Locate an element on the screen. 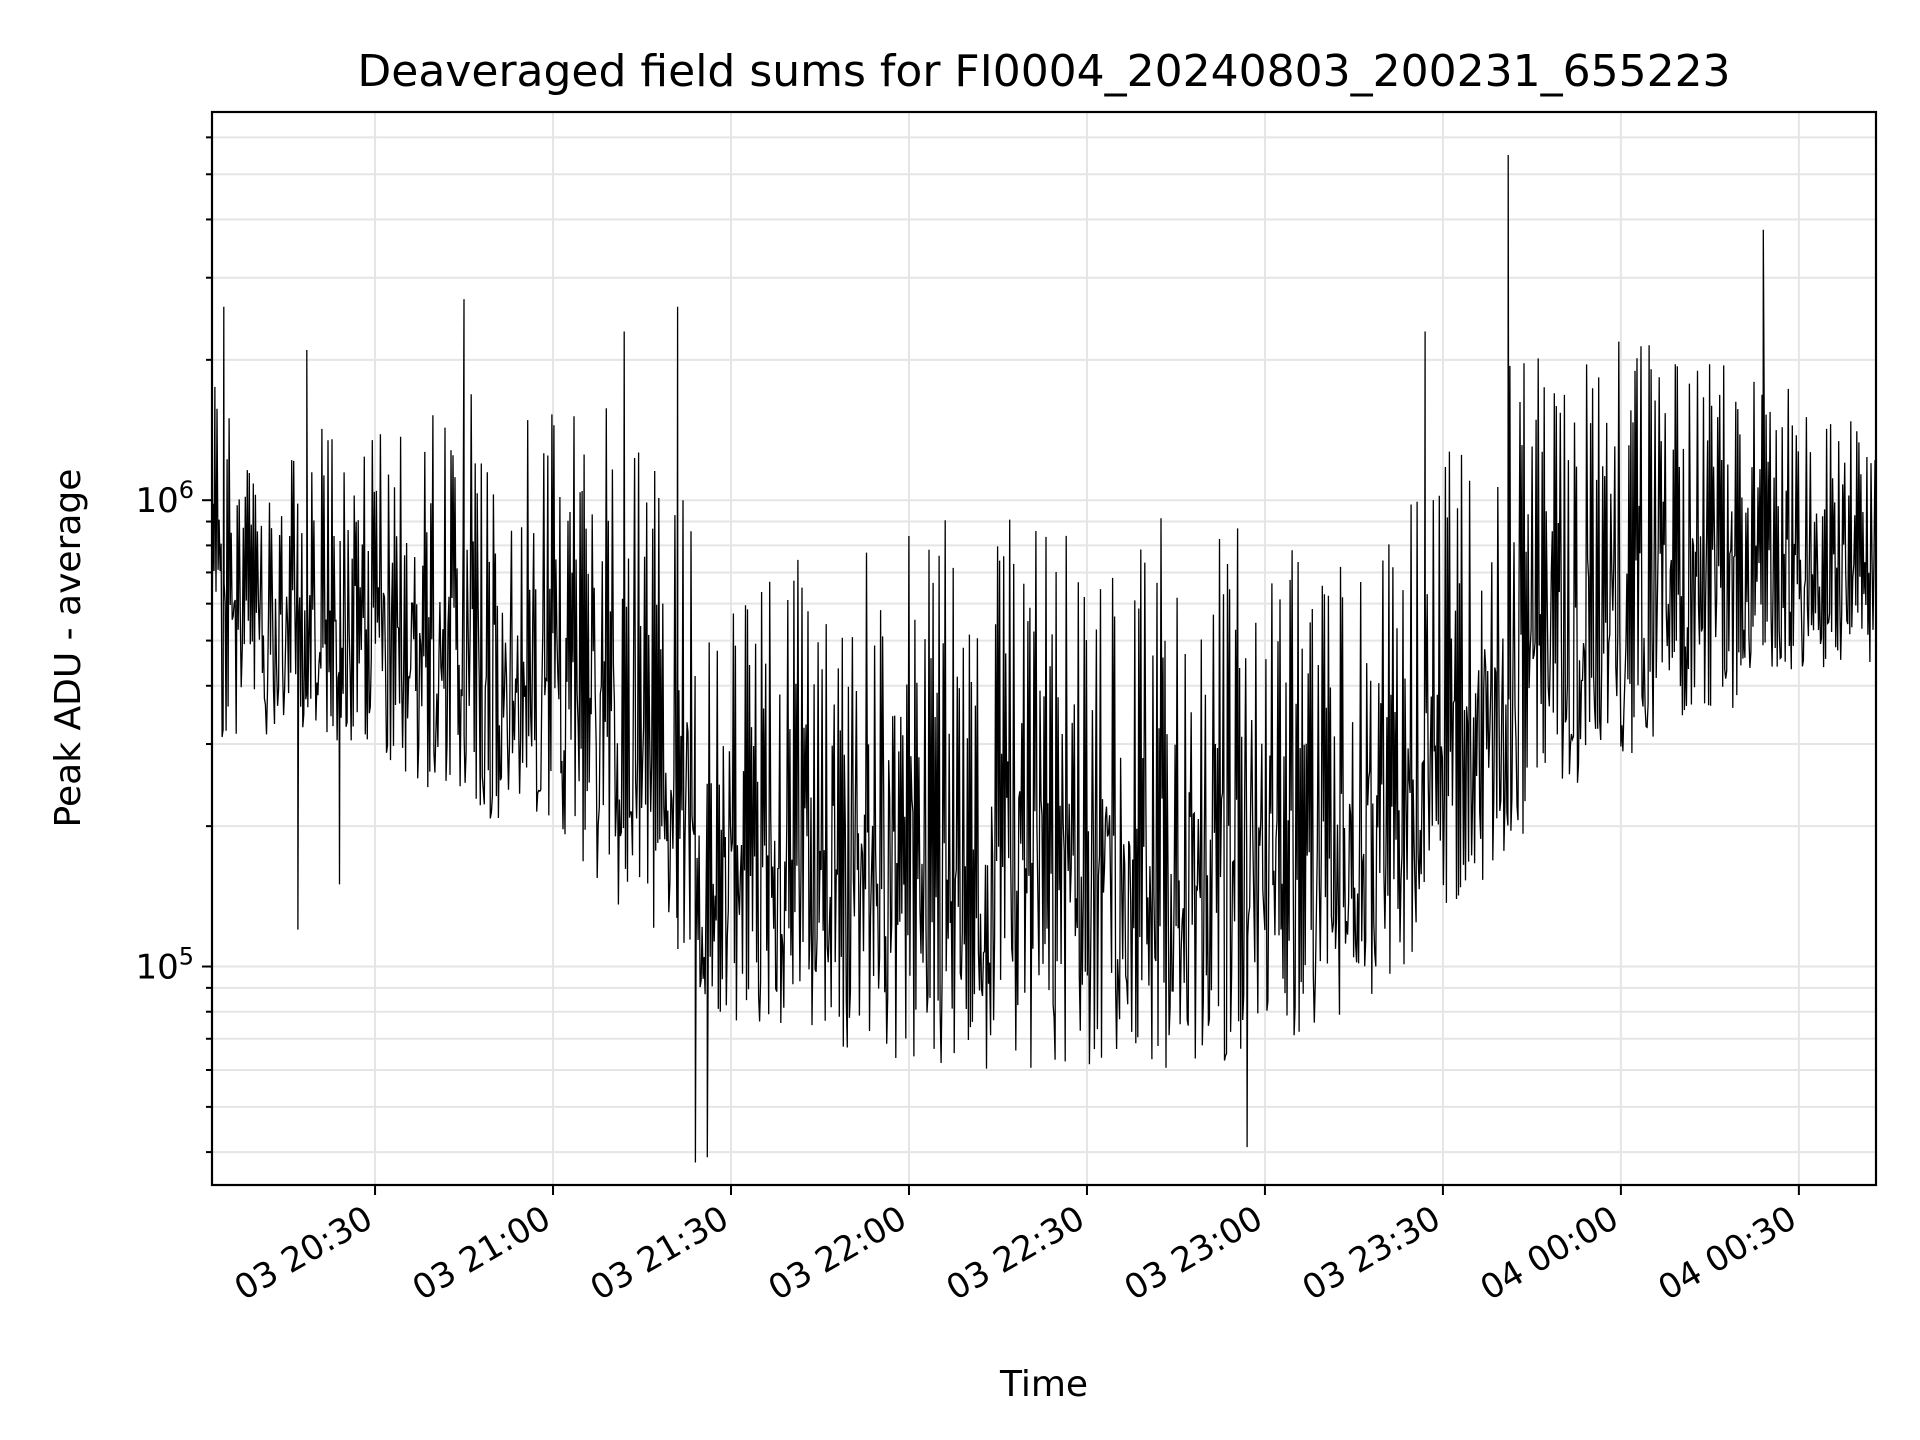 The image size is (1920, 1440). y-axis: 10⁵ 10⁶ is located at coordinates (173, 645).